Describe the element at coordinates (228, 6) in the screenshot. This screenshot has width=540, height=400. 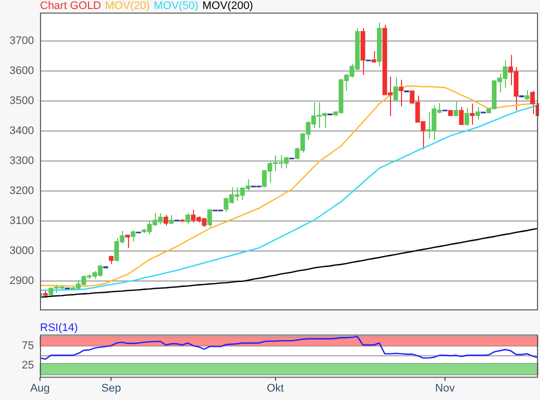
I see `text: MOV(200)` at that location.